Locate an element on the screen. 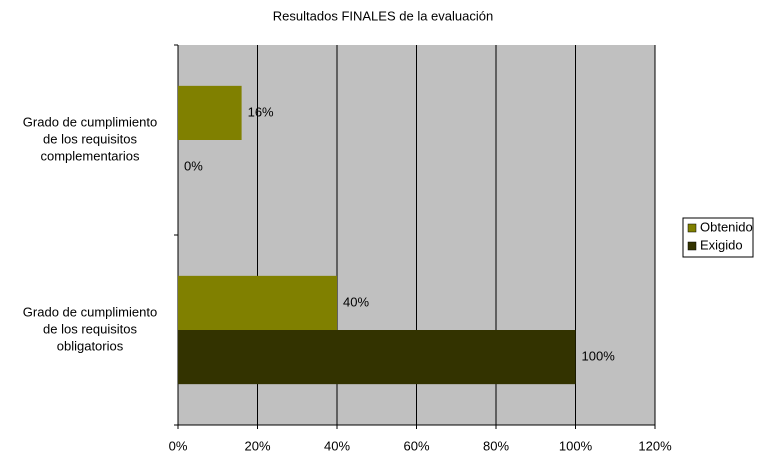 This screenshot has height=459, width=766. y-tick-label: complementarios is located at coordinates (90, 155).